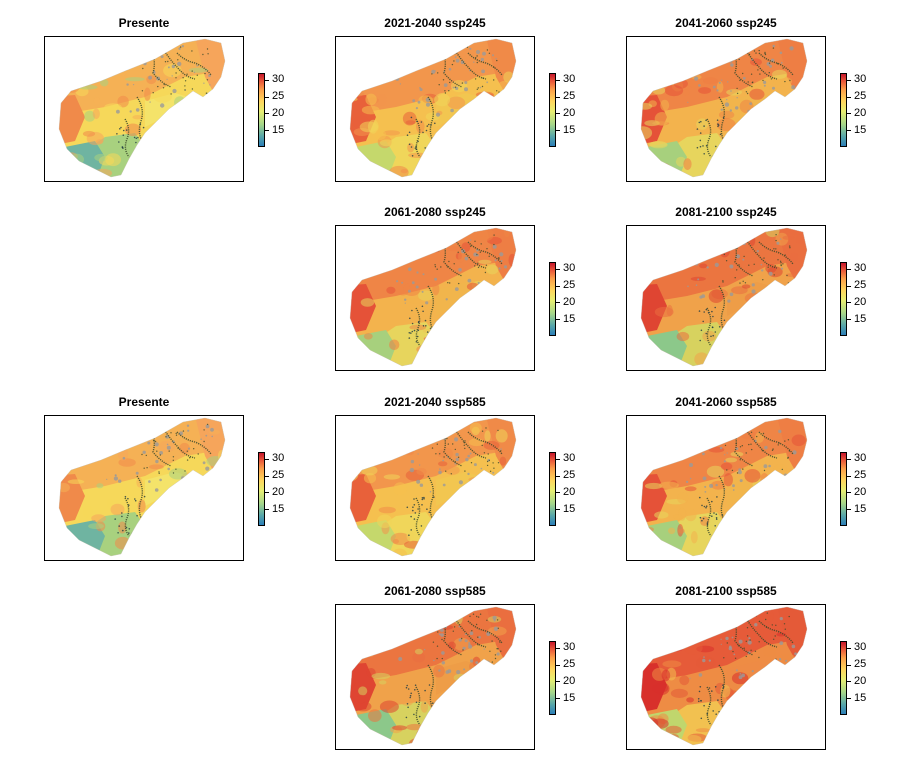 The image size is (899, 783). What do you see at coordinates (435, 212) in the screenshot?
I see `panel-title: 2061-2080 ssp245` at bounding box center [435, 212].